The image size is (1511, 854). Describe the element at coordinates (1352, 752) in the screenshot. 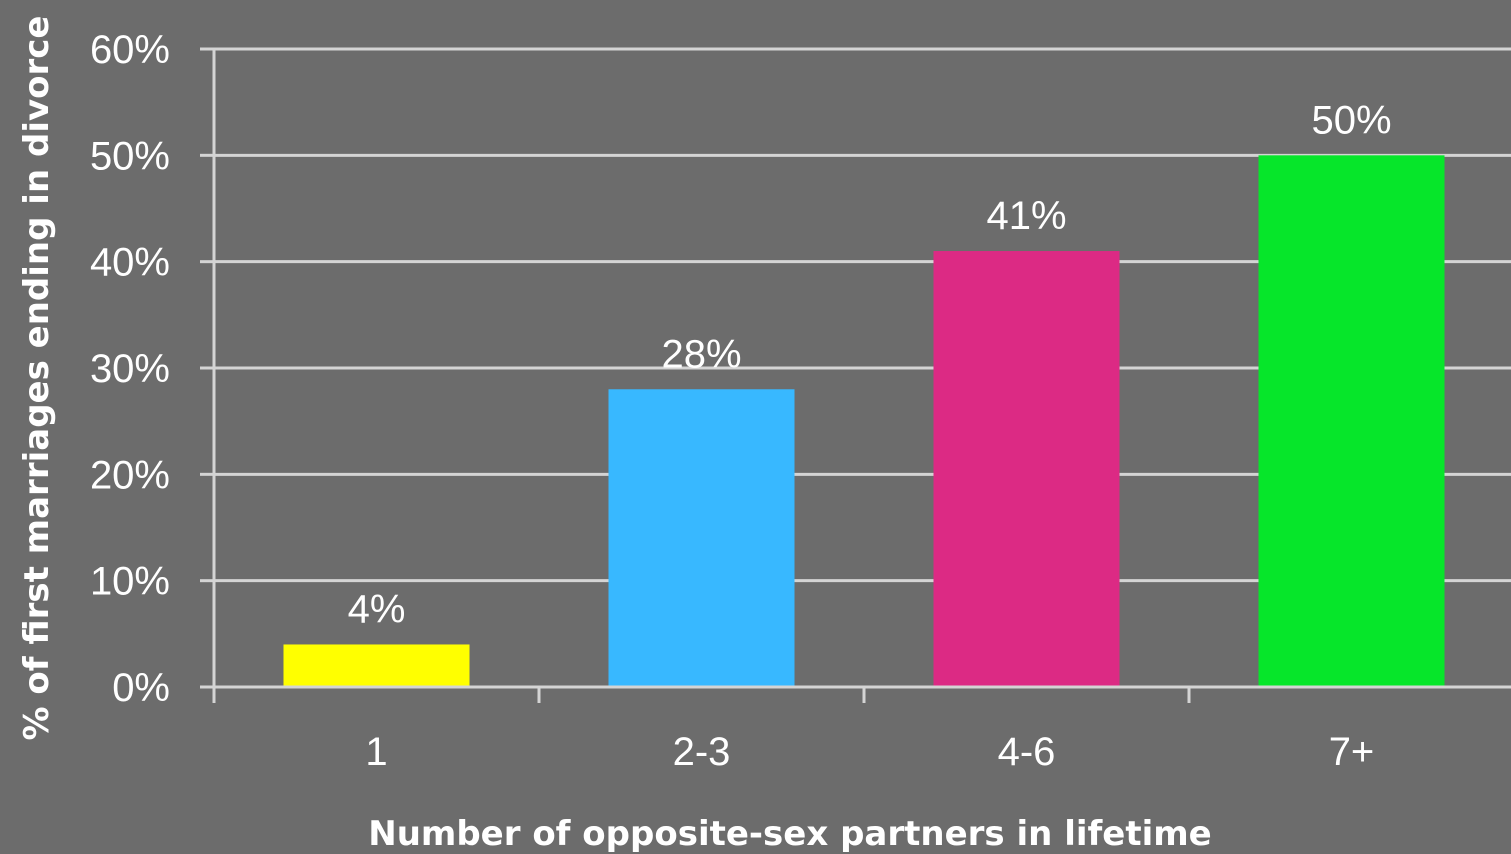

I see `x-tick-label: 7+` at that location.